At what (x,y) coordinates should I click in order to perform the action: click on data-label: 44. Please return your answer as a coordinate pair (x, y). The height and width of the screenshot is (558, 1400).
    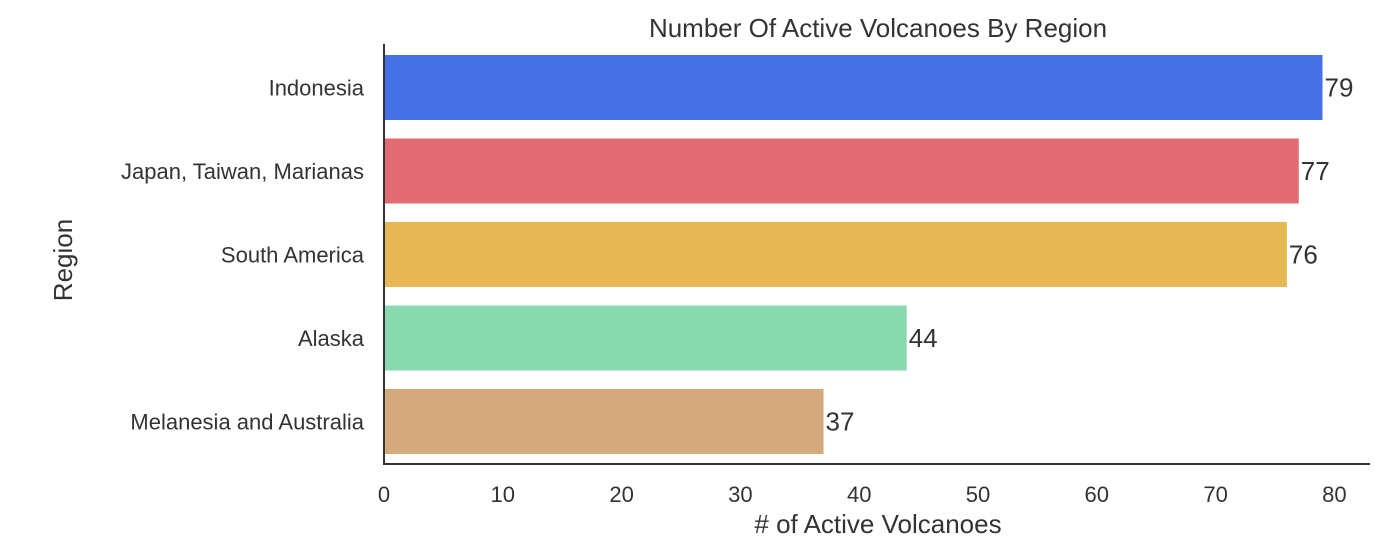
    Looking at the image, I should click on (923, 338).